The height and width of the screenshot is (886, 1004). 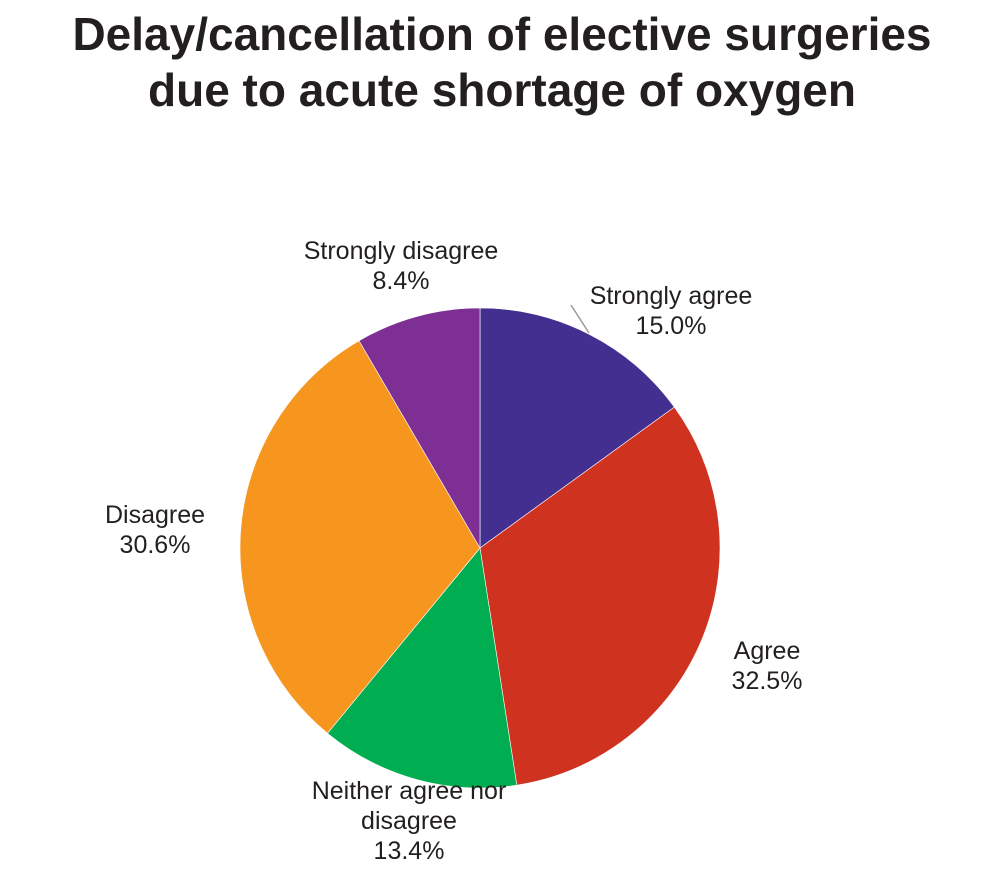 What do you see at coordinates (401, 281) in the screenshot?
I see `slice-value-label: 8.4%` at bounding box center [401, 281].